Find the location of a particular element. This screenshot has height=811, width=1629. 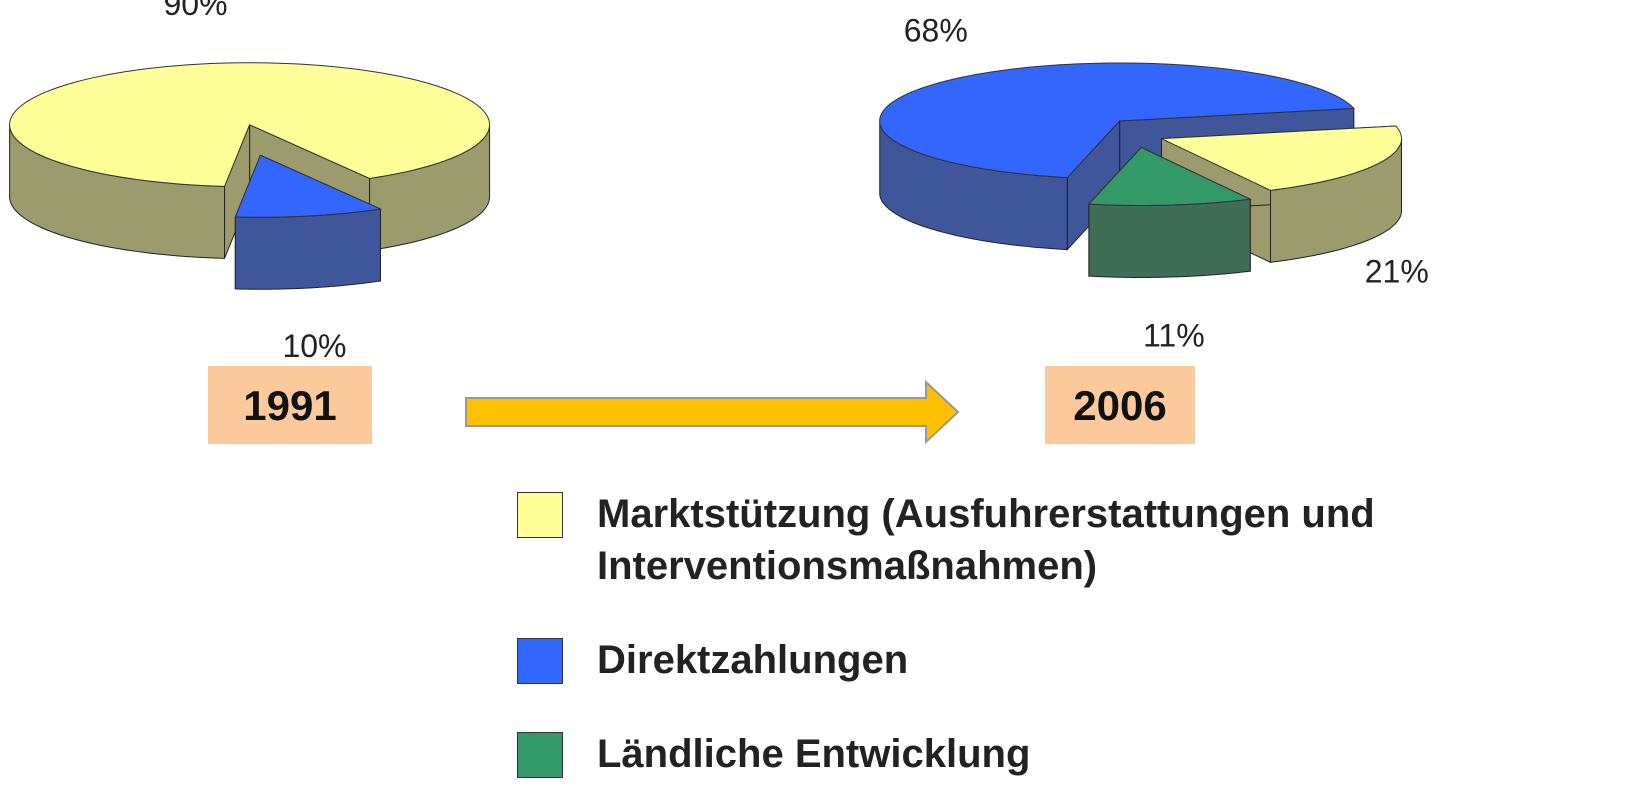

chart-title: 1991 is located at coordinates (289, 405).